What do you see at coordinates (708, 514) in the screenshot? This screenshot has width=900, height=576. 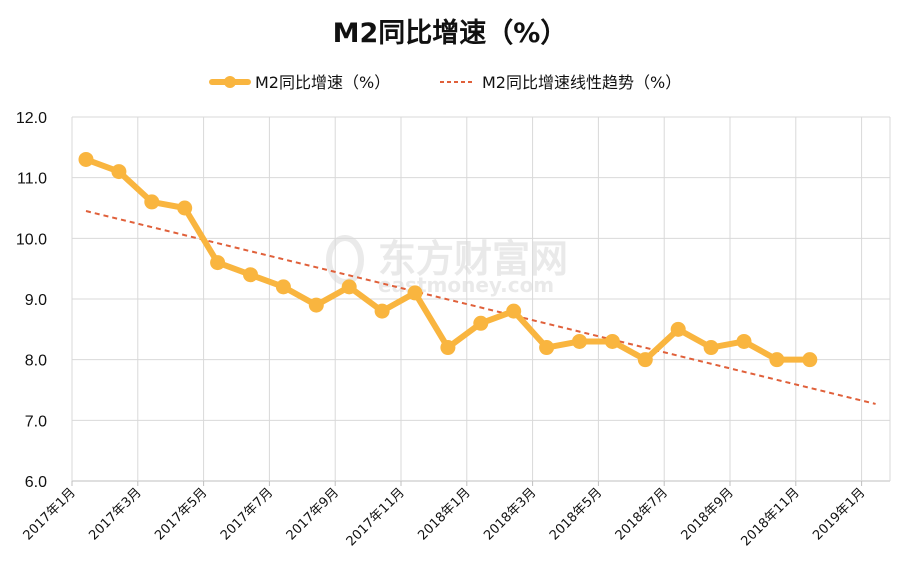 I see `x-tick-label: 2018年9月` at bounding box center [708, 514].